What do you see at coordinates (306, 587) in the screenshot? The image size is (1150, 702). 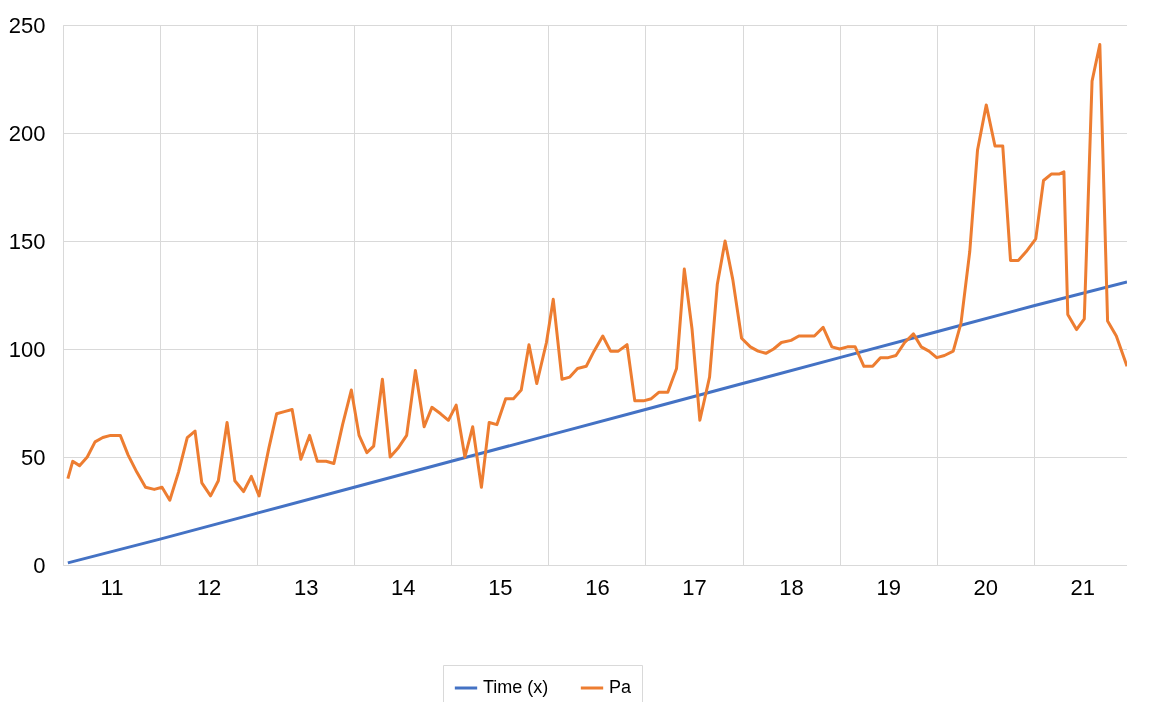 I see `x-tick-label: 13` at bounding box center [306, 587].